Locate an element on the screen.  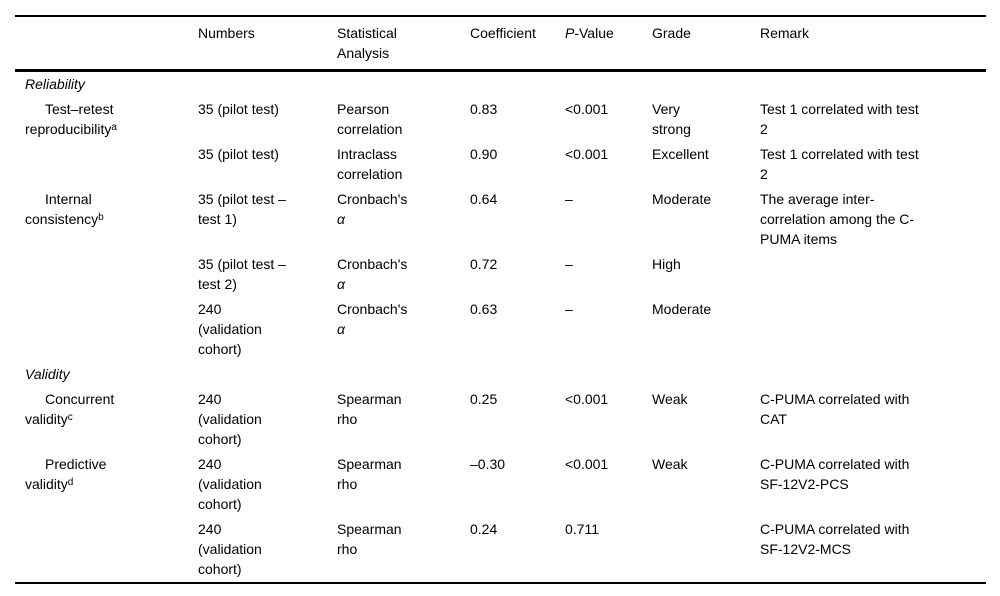
numbers-cell: 35 (pilot test – test 2) is located at coordinates (242, 274).